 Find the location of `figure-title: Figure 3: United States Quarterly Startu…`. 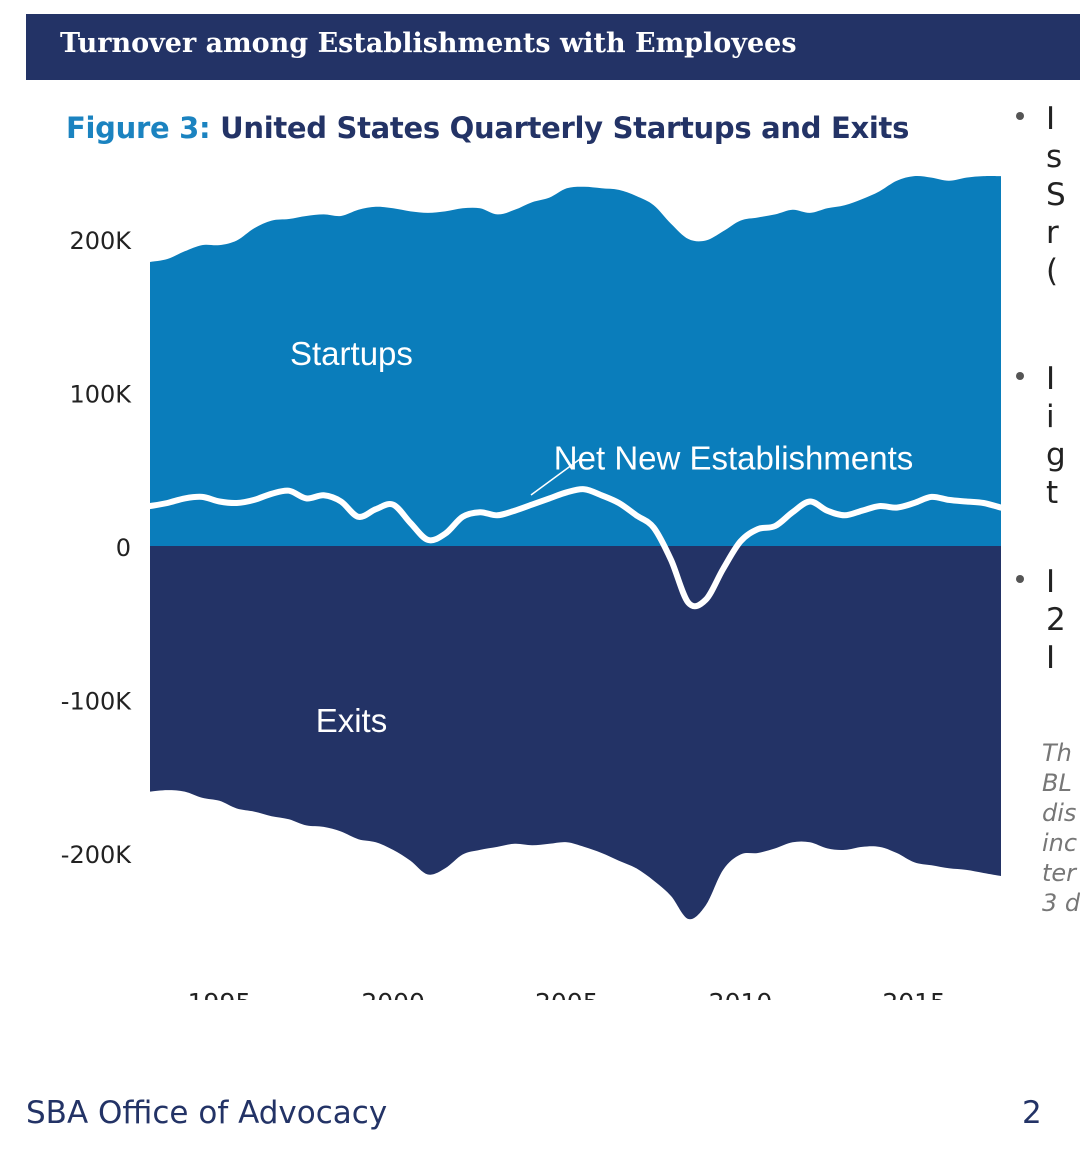

figure-title: Figure 3: United States Quarterly Startu… is located at coordinates (487, 128).